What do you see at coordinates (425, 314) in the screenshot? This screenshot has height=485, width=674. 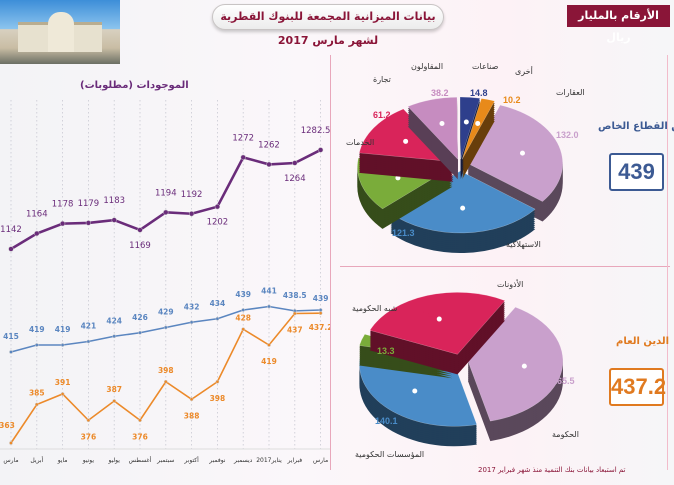 I see `slice-value: 118` at bounding box center [425, 314].